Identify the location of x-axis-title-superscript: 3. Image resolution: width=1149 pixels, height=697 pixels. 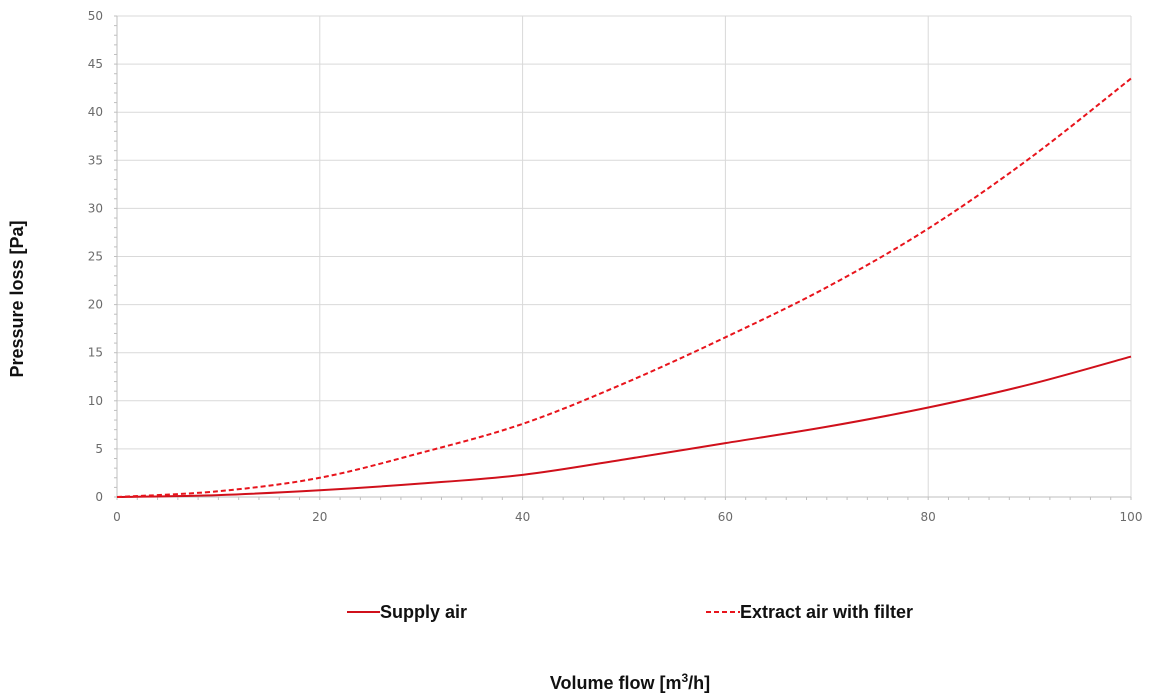
(684, 678).